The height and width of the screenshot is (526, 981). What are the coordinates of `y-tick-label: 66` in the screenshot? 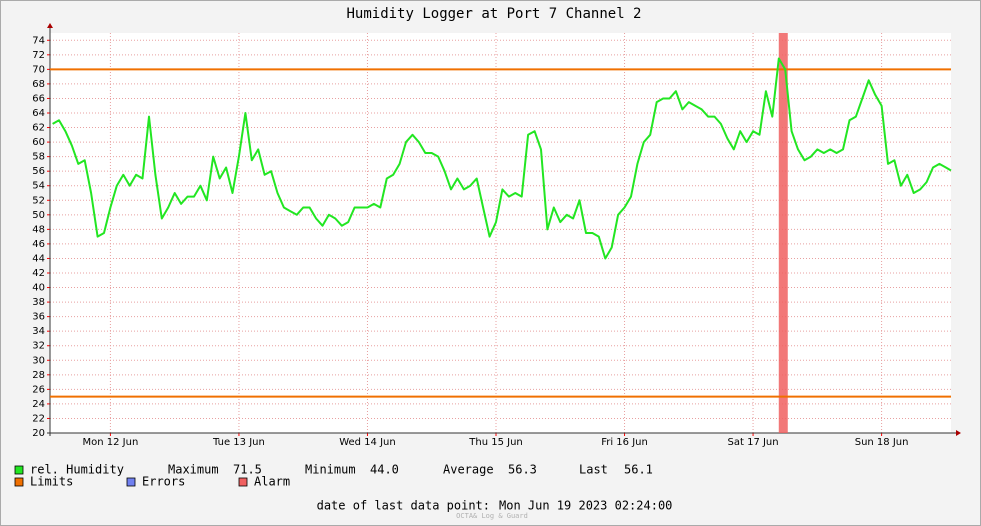 It's located at (38, 98).